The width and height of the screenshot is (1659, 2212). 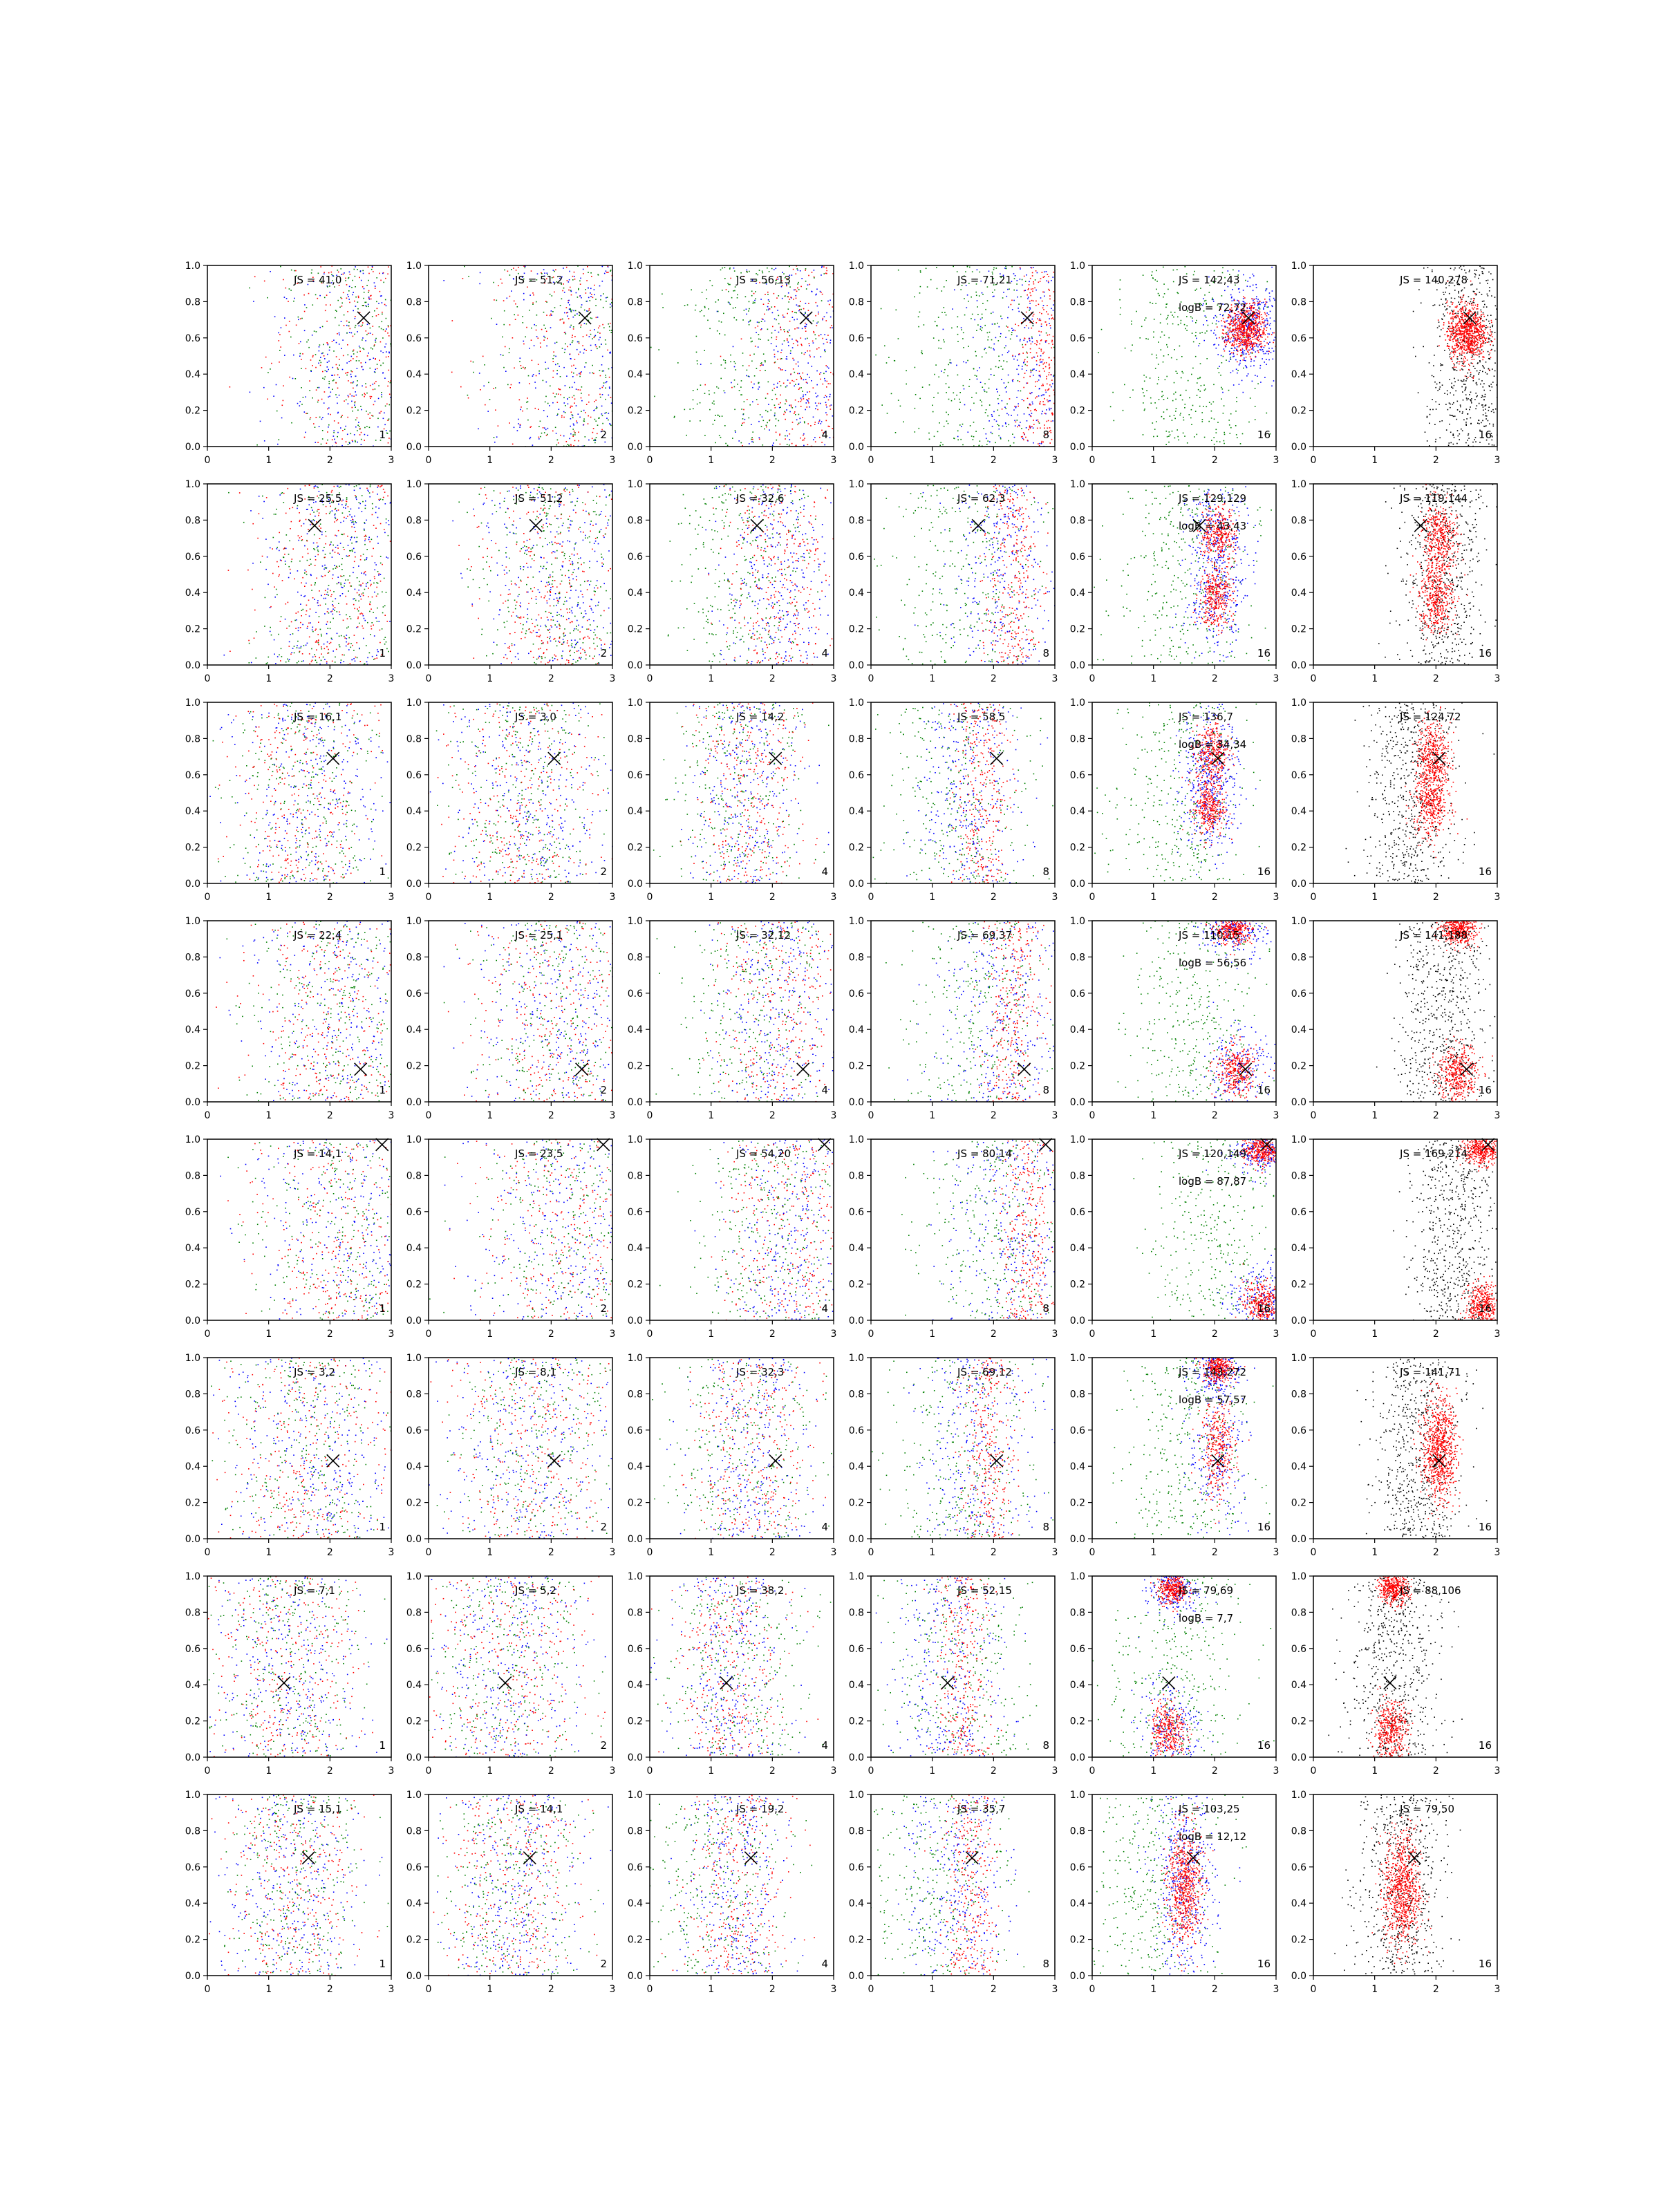 I want to click on panel-r2-c3: 0 1 2 3 0.0 0.2 0.4 0.6 0.8 1.0 JS = 32,6 4, so click(x=732, y=581).